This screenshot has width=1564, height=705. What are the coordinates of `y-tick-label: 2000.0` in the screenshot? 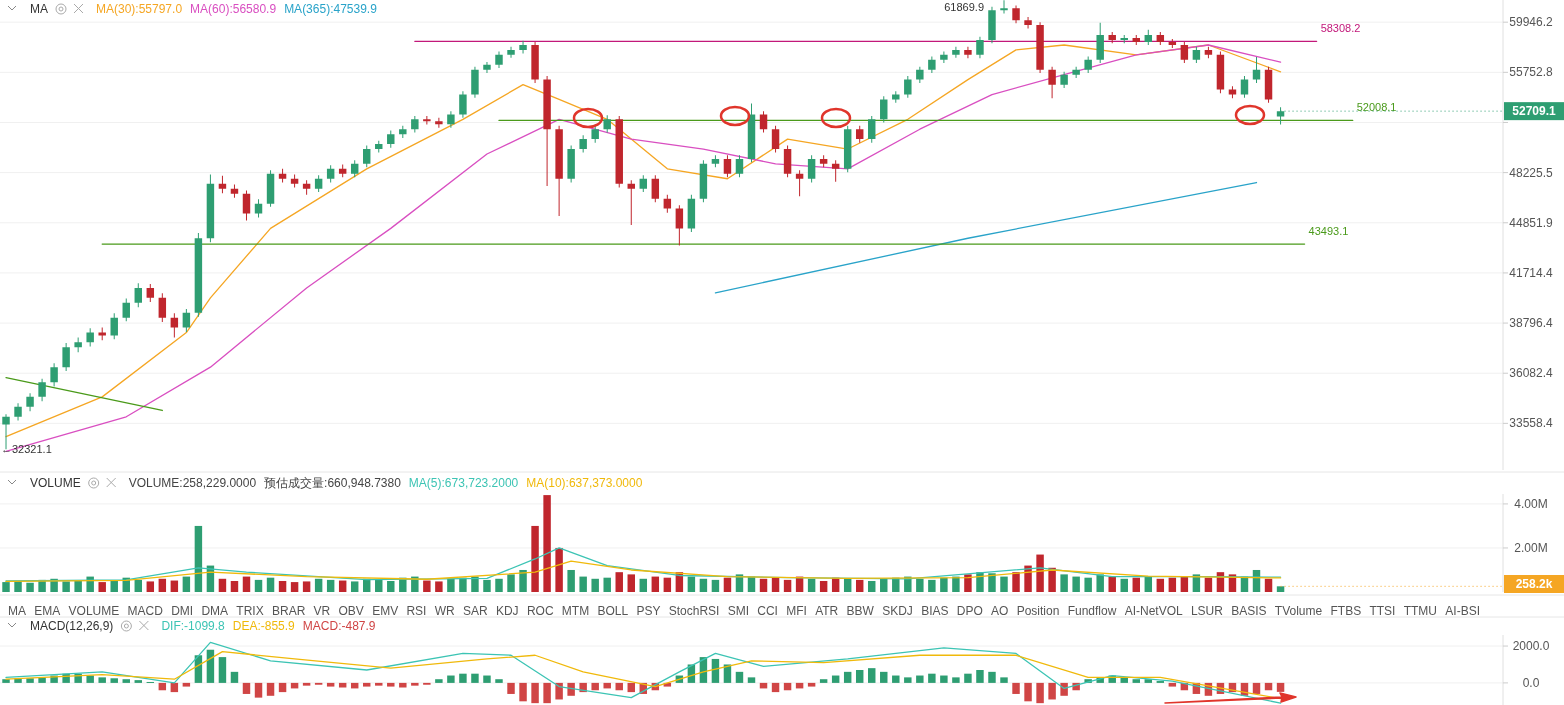 It's located at (1531, 646).